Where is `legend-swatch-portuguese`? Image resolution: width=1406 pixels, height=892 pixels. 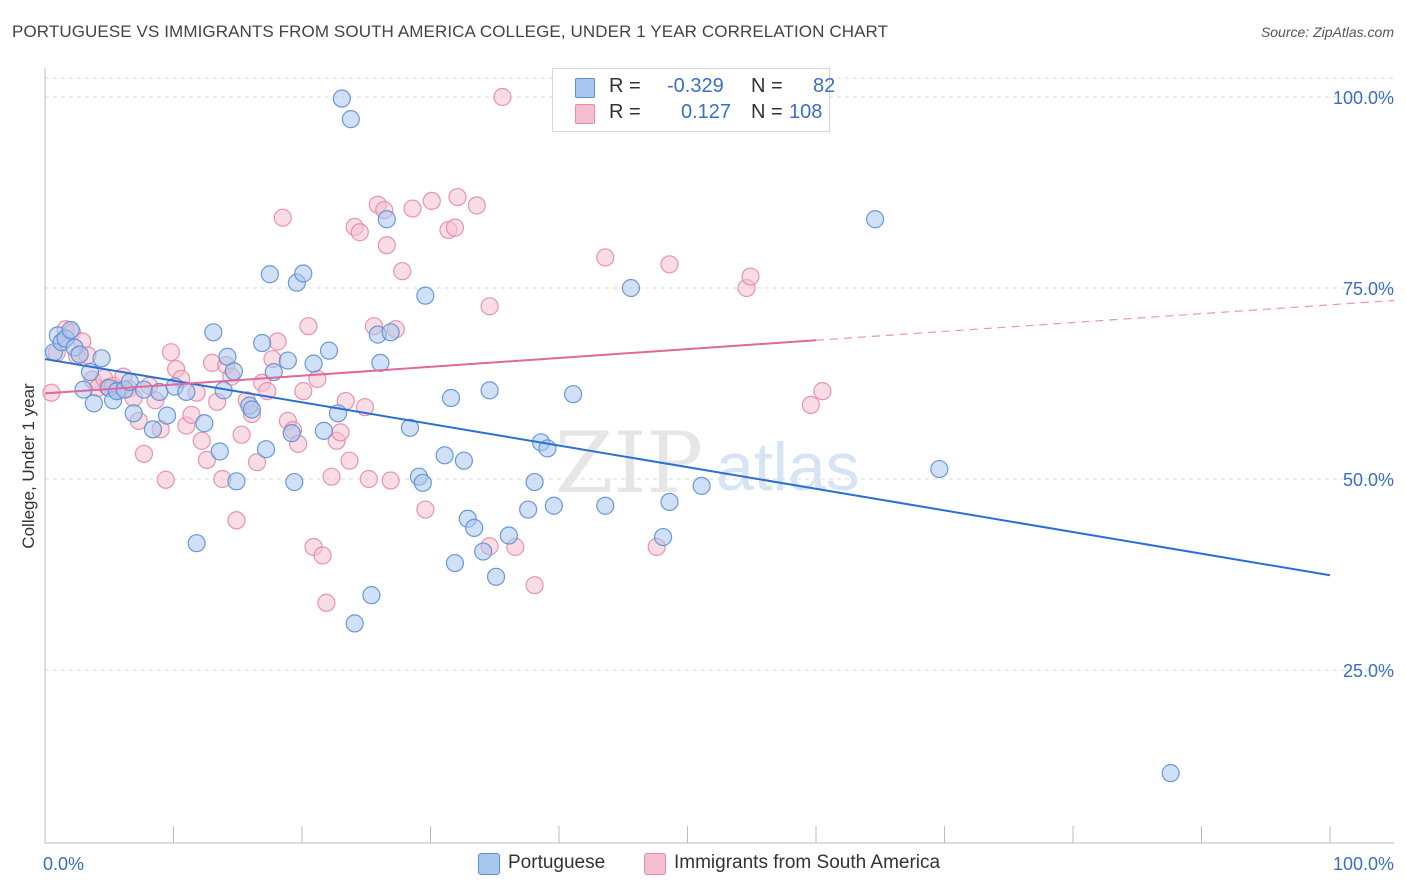 legend-swatch-portuguese is located at coordinates (585, 88).